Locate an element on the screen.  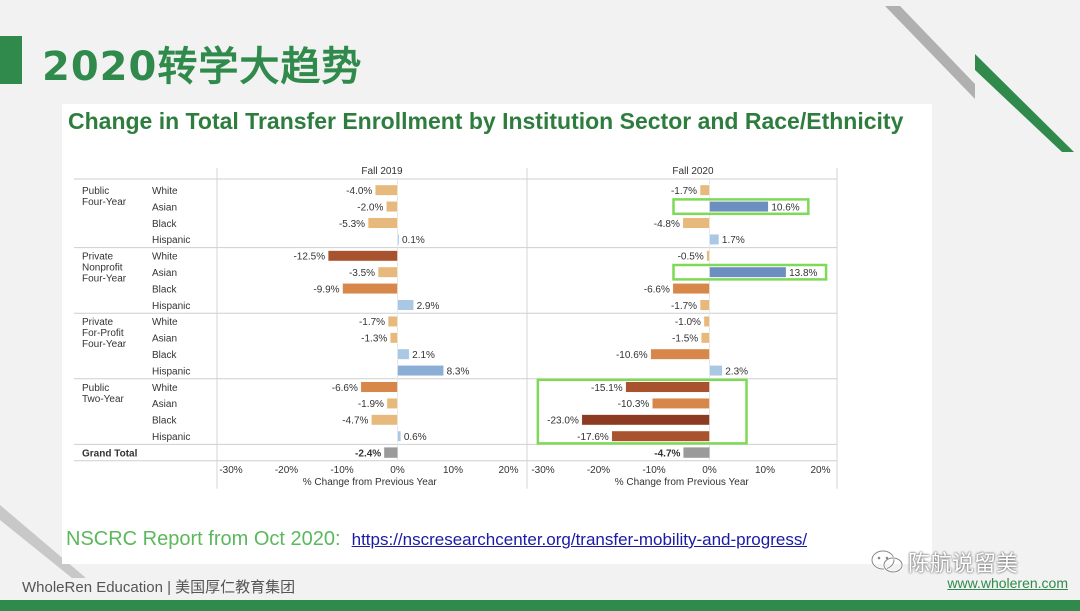
grand-total-value: -4.7% is located at coordinates (667, 453).